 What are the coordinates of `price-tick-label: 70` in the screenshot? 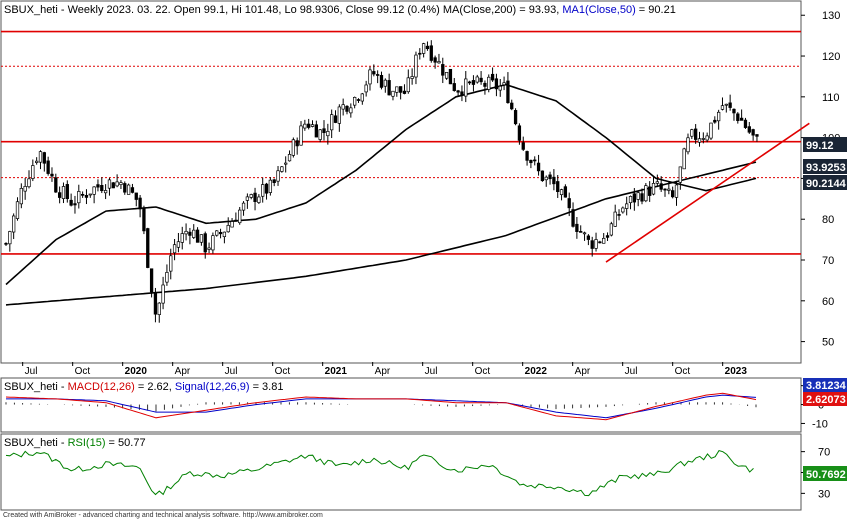 It's located at (828, 261).